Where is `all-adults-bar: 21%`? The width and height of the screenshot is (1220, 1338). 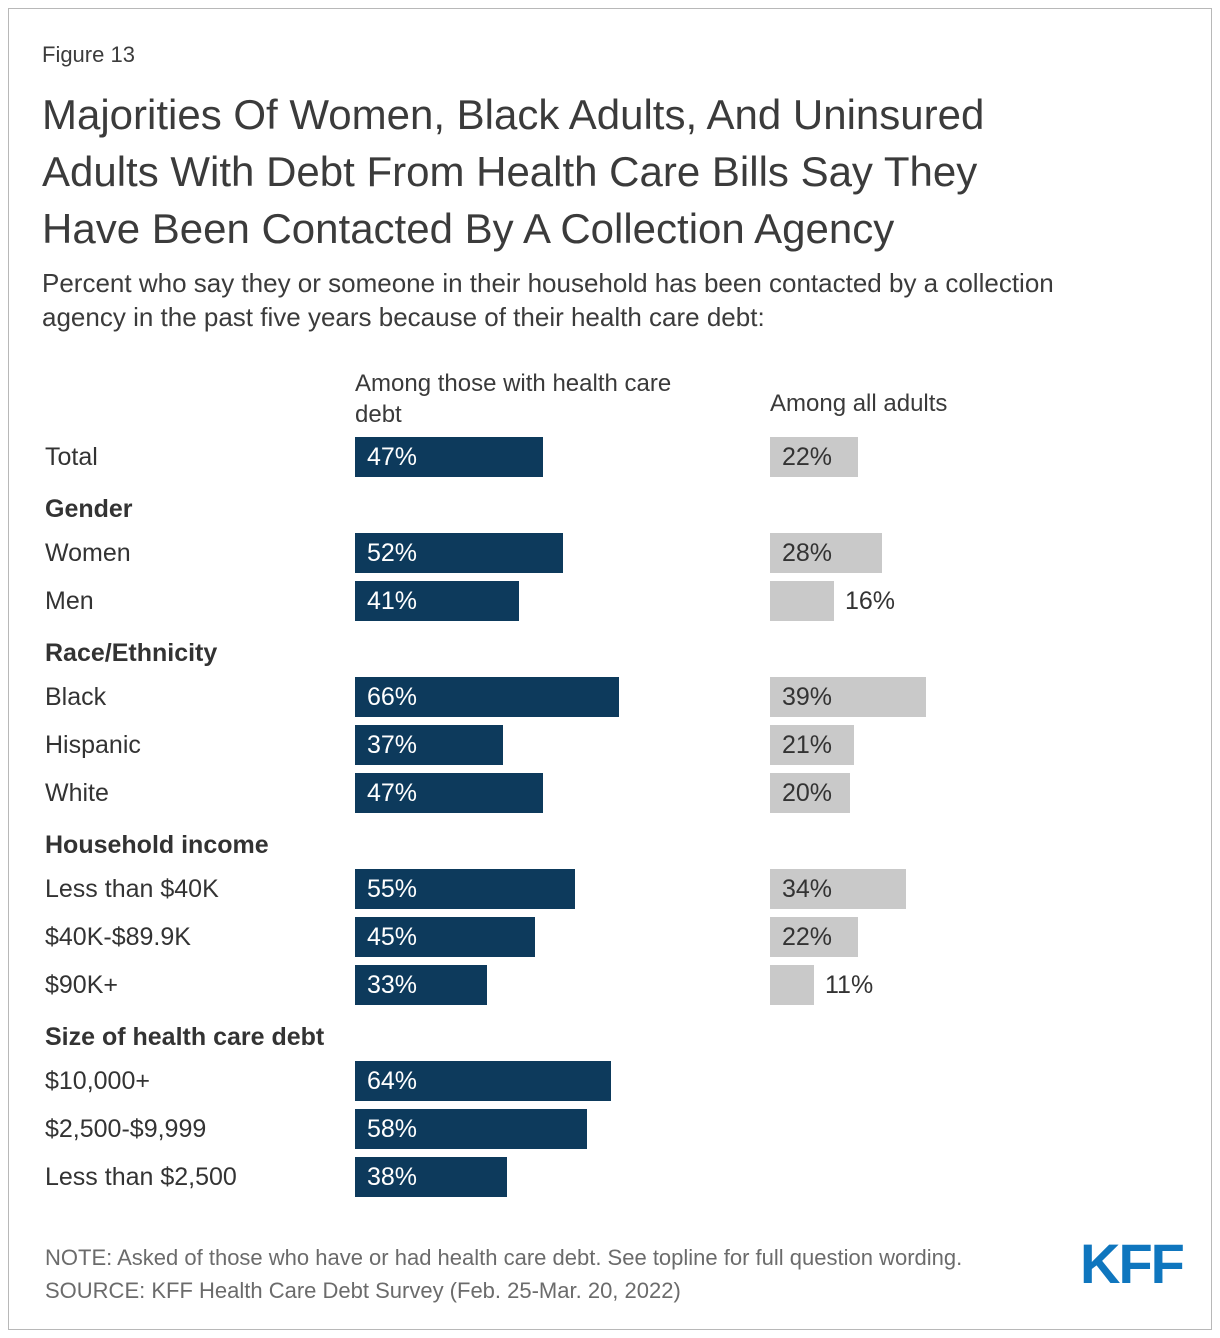
all-adults-bar: 21% is located at coordinates (812, 745).